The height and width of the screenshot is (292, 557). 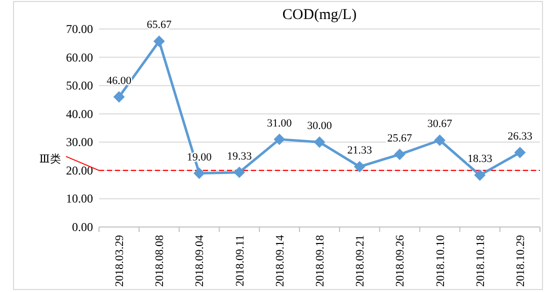 What do you see at coordinates (440, 260) in the screenshot?
I see `x-tick-label: 2018.10.10` at bounding box center [440, 260].